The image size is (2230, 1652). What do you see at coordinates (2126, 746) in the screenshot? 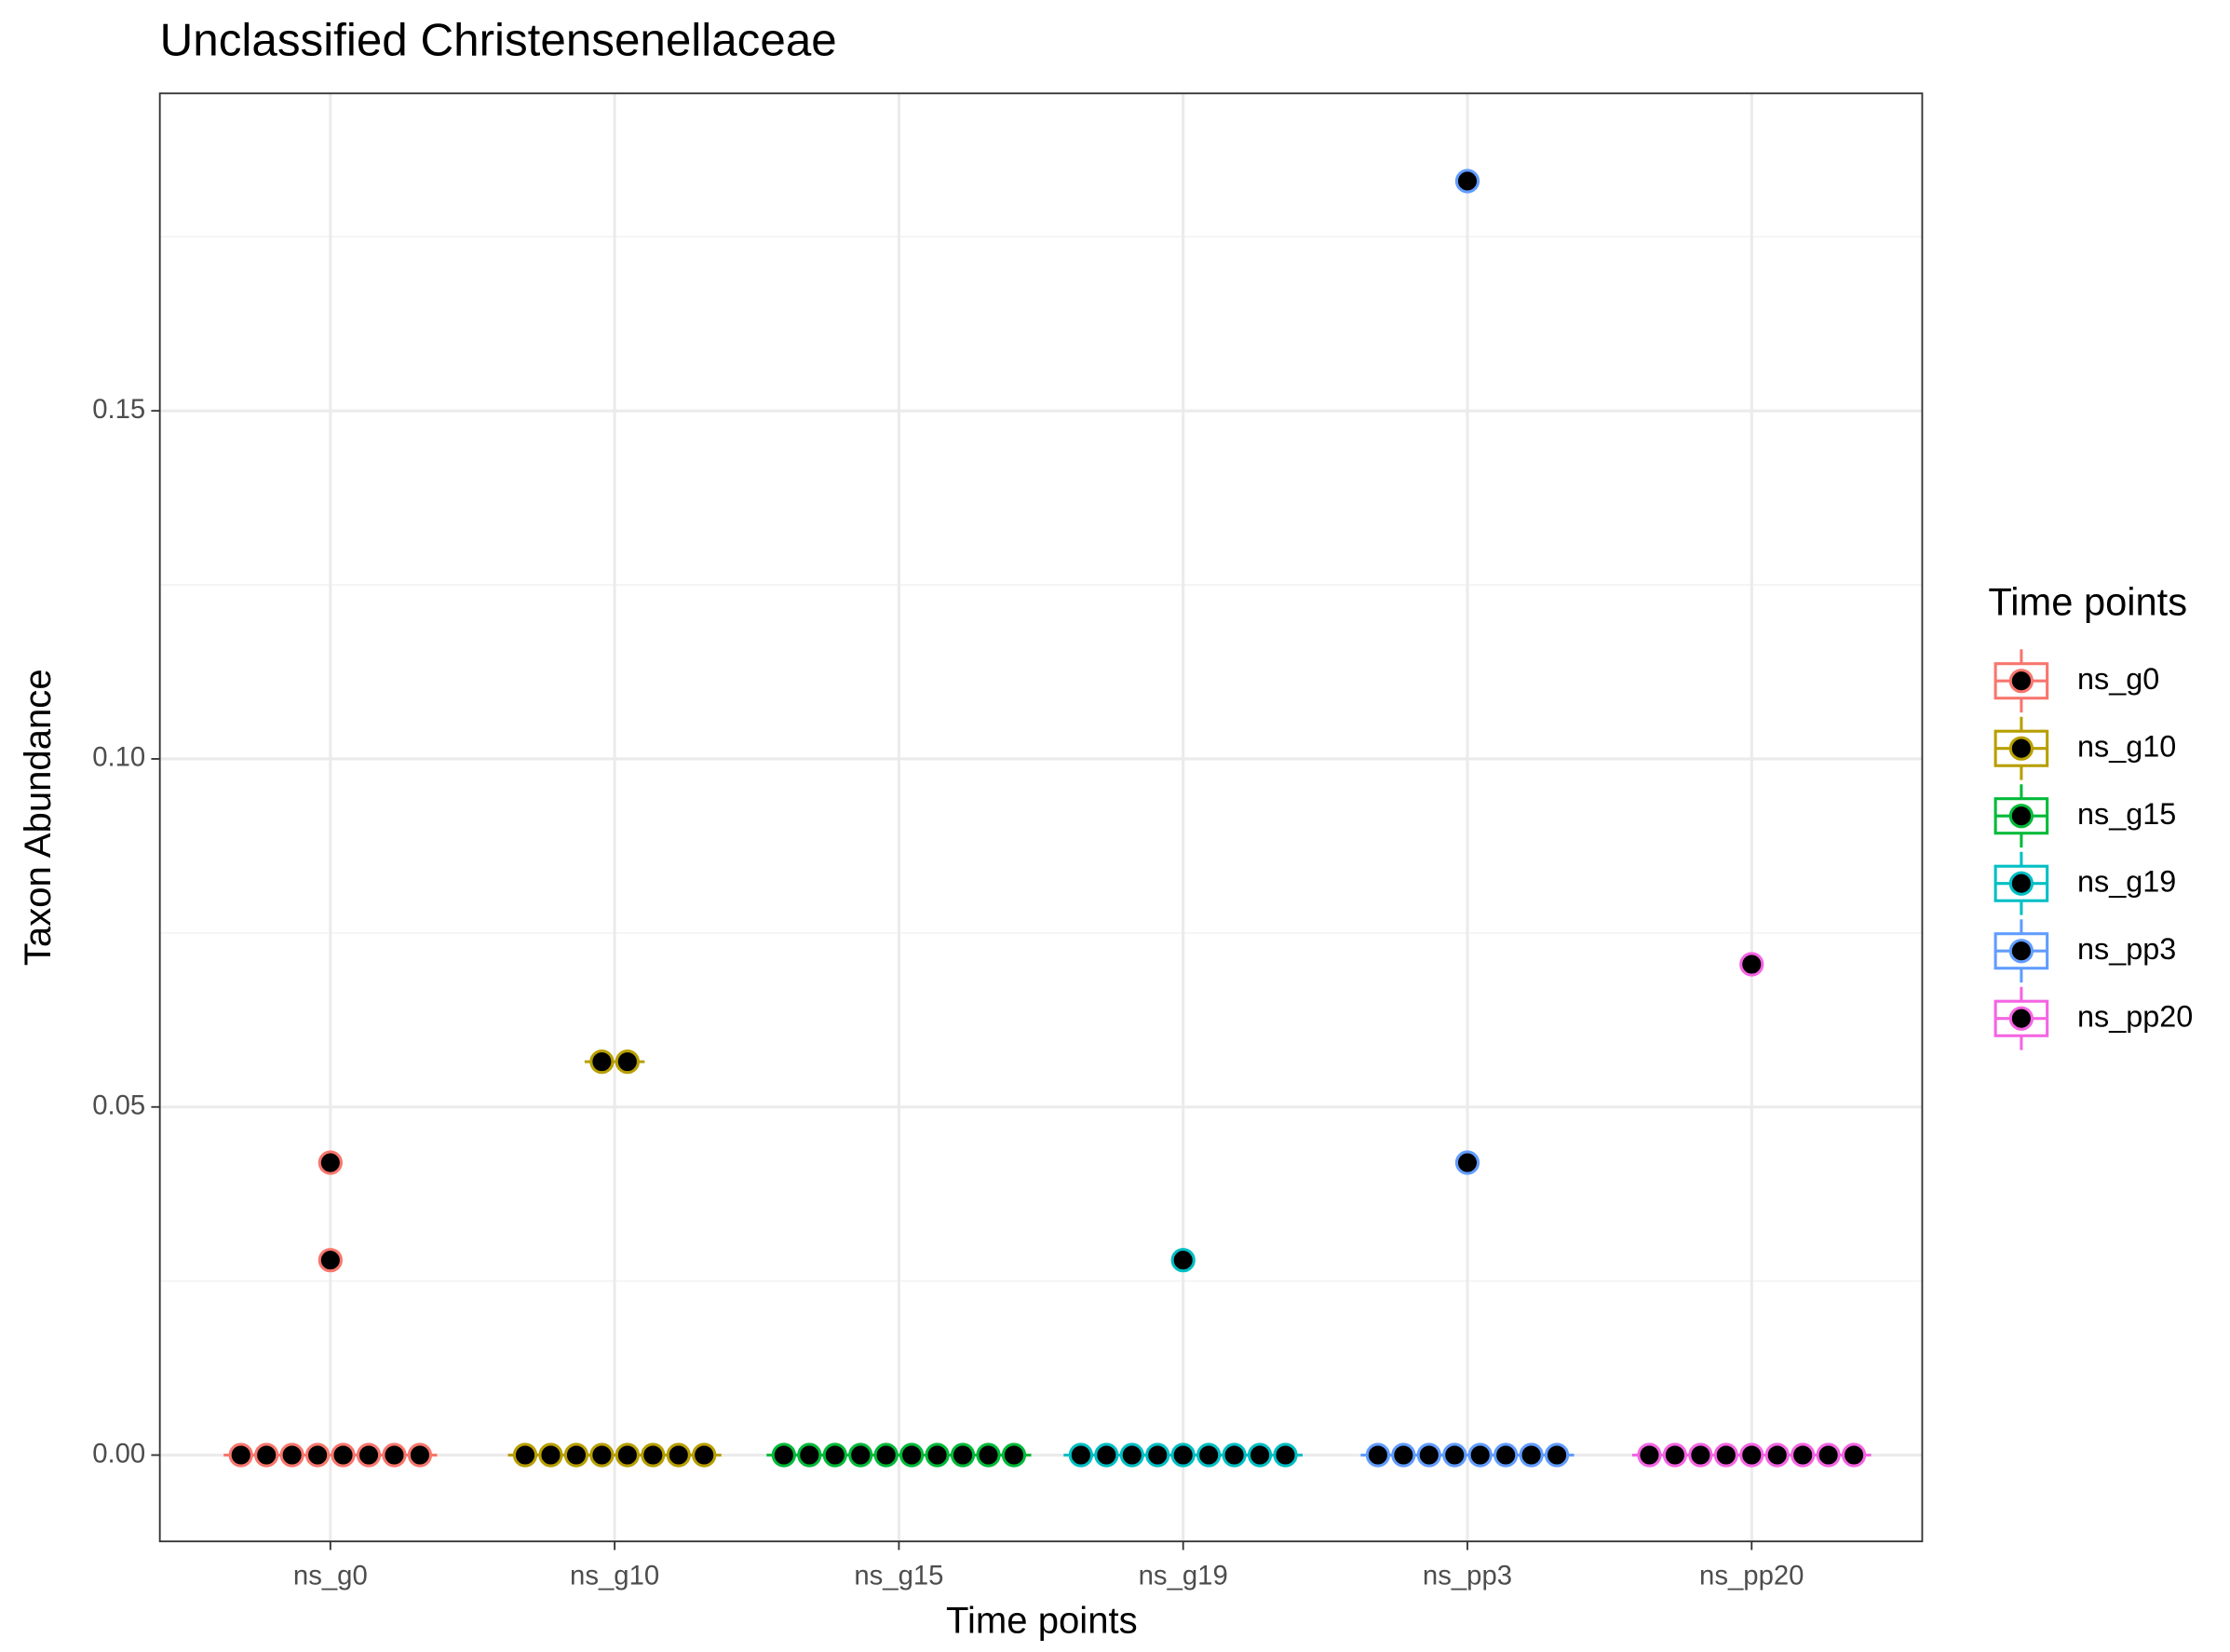
I see `legend-label: ns_g10` at bounding box center [2126, 746].